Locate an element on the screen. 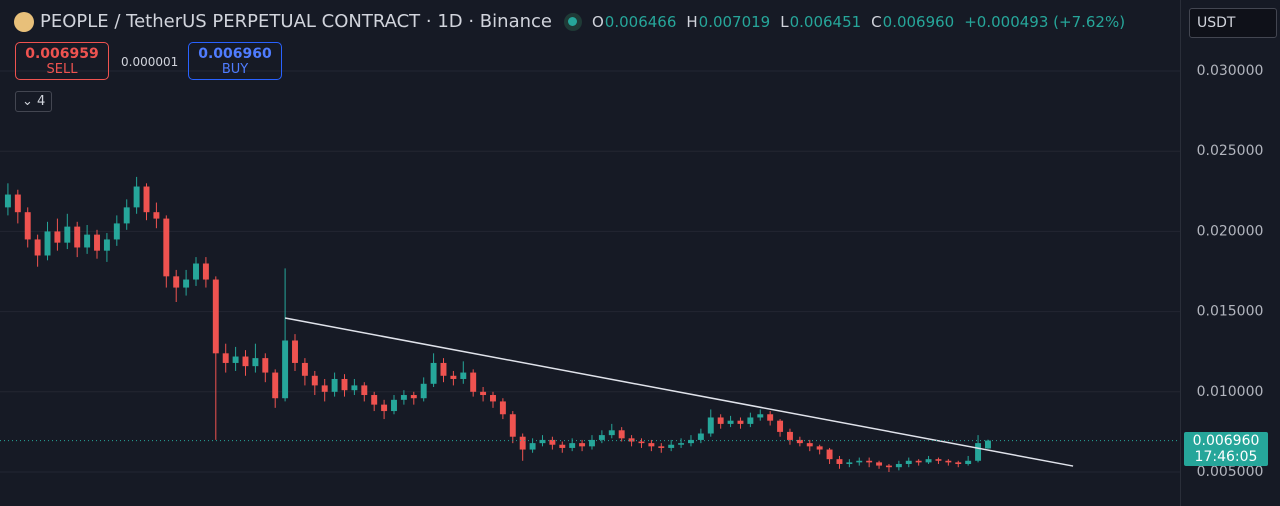 This screenshot has width=1280, height=506. ohlc-value: 0.006960 is located at coordinates (918, 22).